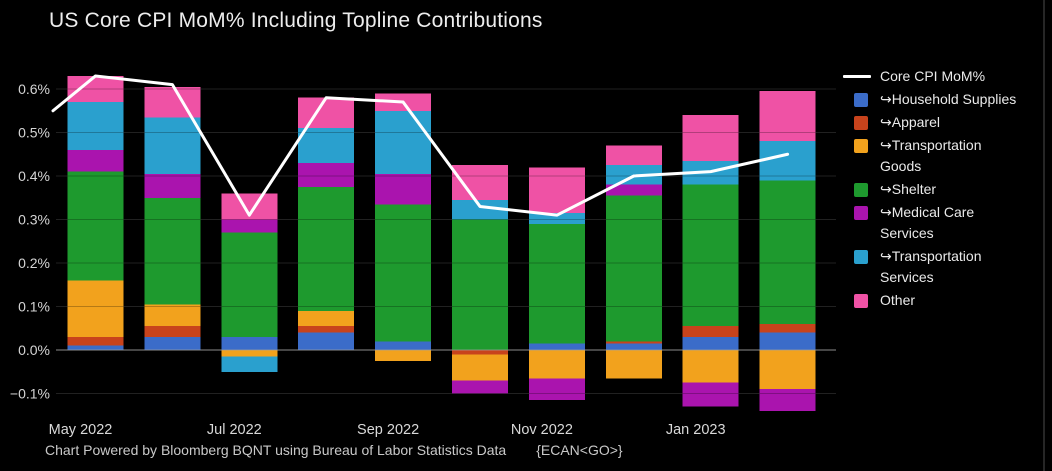 The height and width of the screenshot is (471, 1052). I want to click on legend-line-swatch, so click(857, 76).